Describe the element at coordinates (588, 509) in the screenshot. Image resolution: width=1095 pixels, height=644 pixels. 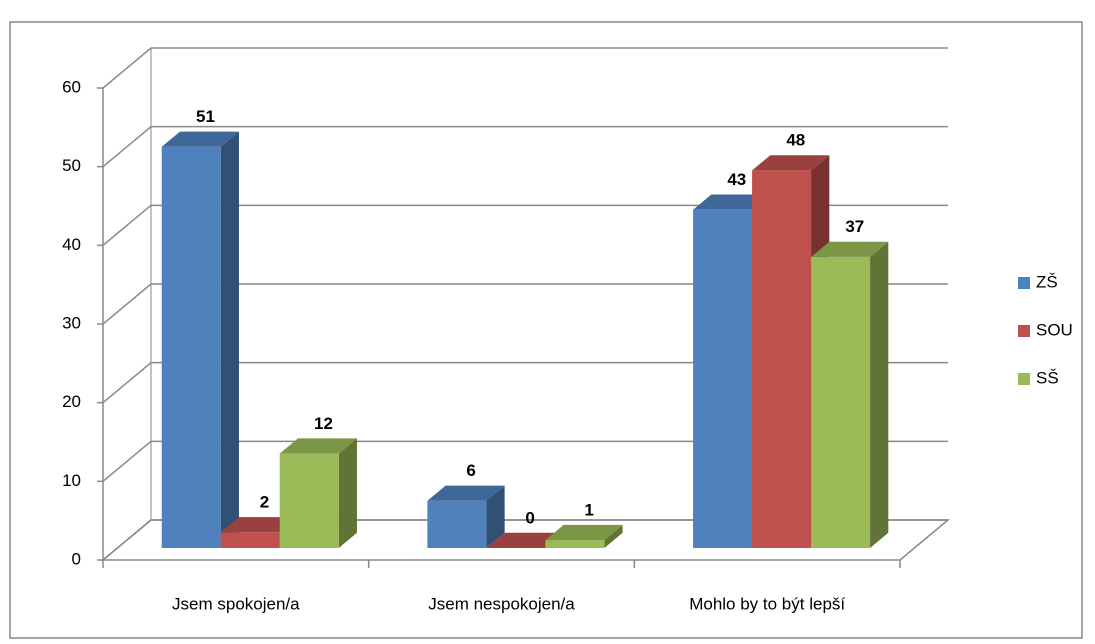
I see `value-label: 1` at that location.